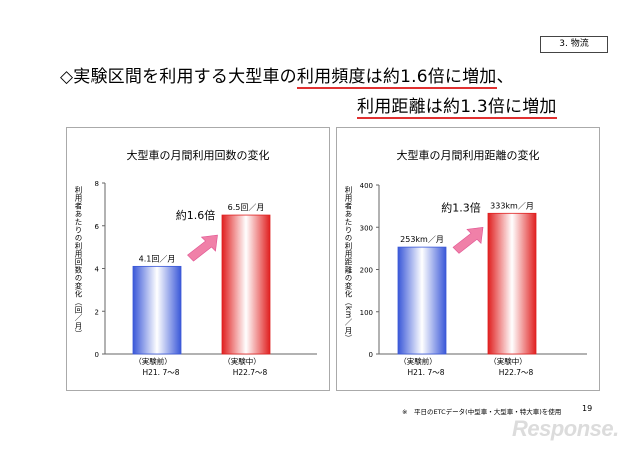 The height and width of the screenshot is (452, 640). What do you see at coordinates (366, 186) in the screenshot?
I see `y-tick-label: 400` at bounding box center [366, 186].